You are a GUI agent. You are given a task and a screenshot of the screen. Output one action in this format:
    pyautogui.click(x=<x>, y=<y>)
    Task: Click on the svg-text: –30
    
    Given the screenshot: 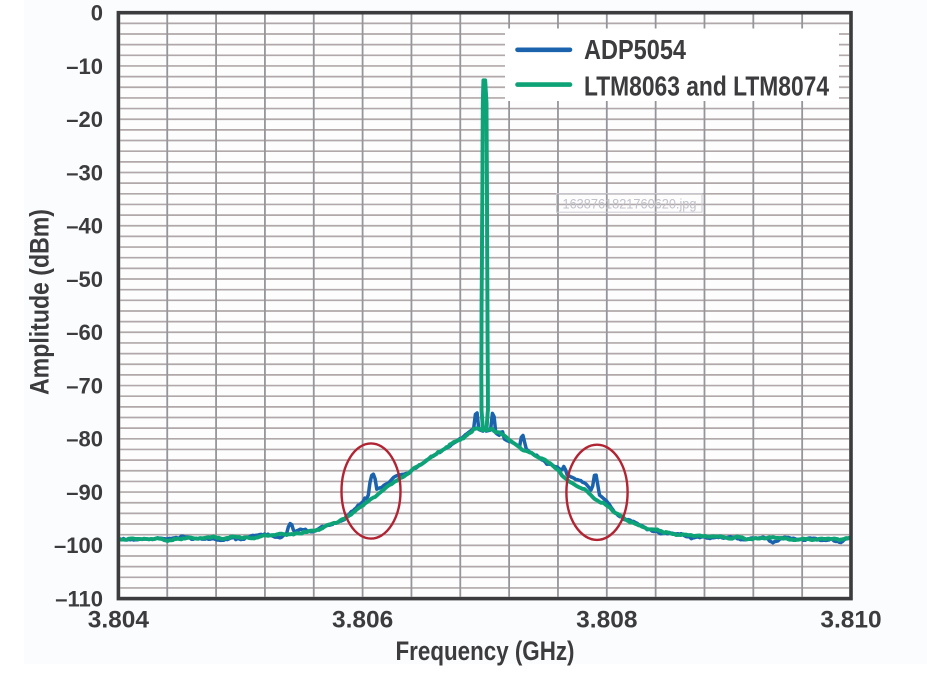 What is the action you would take?
    pyautogui.click(x=84, y=172)
    